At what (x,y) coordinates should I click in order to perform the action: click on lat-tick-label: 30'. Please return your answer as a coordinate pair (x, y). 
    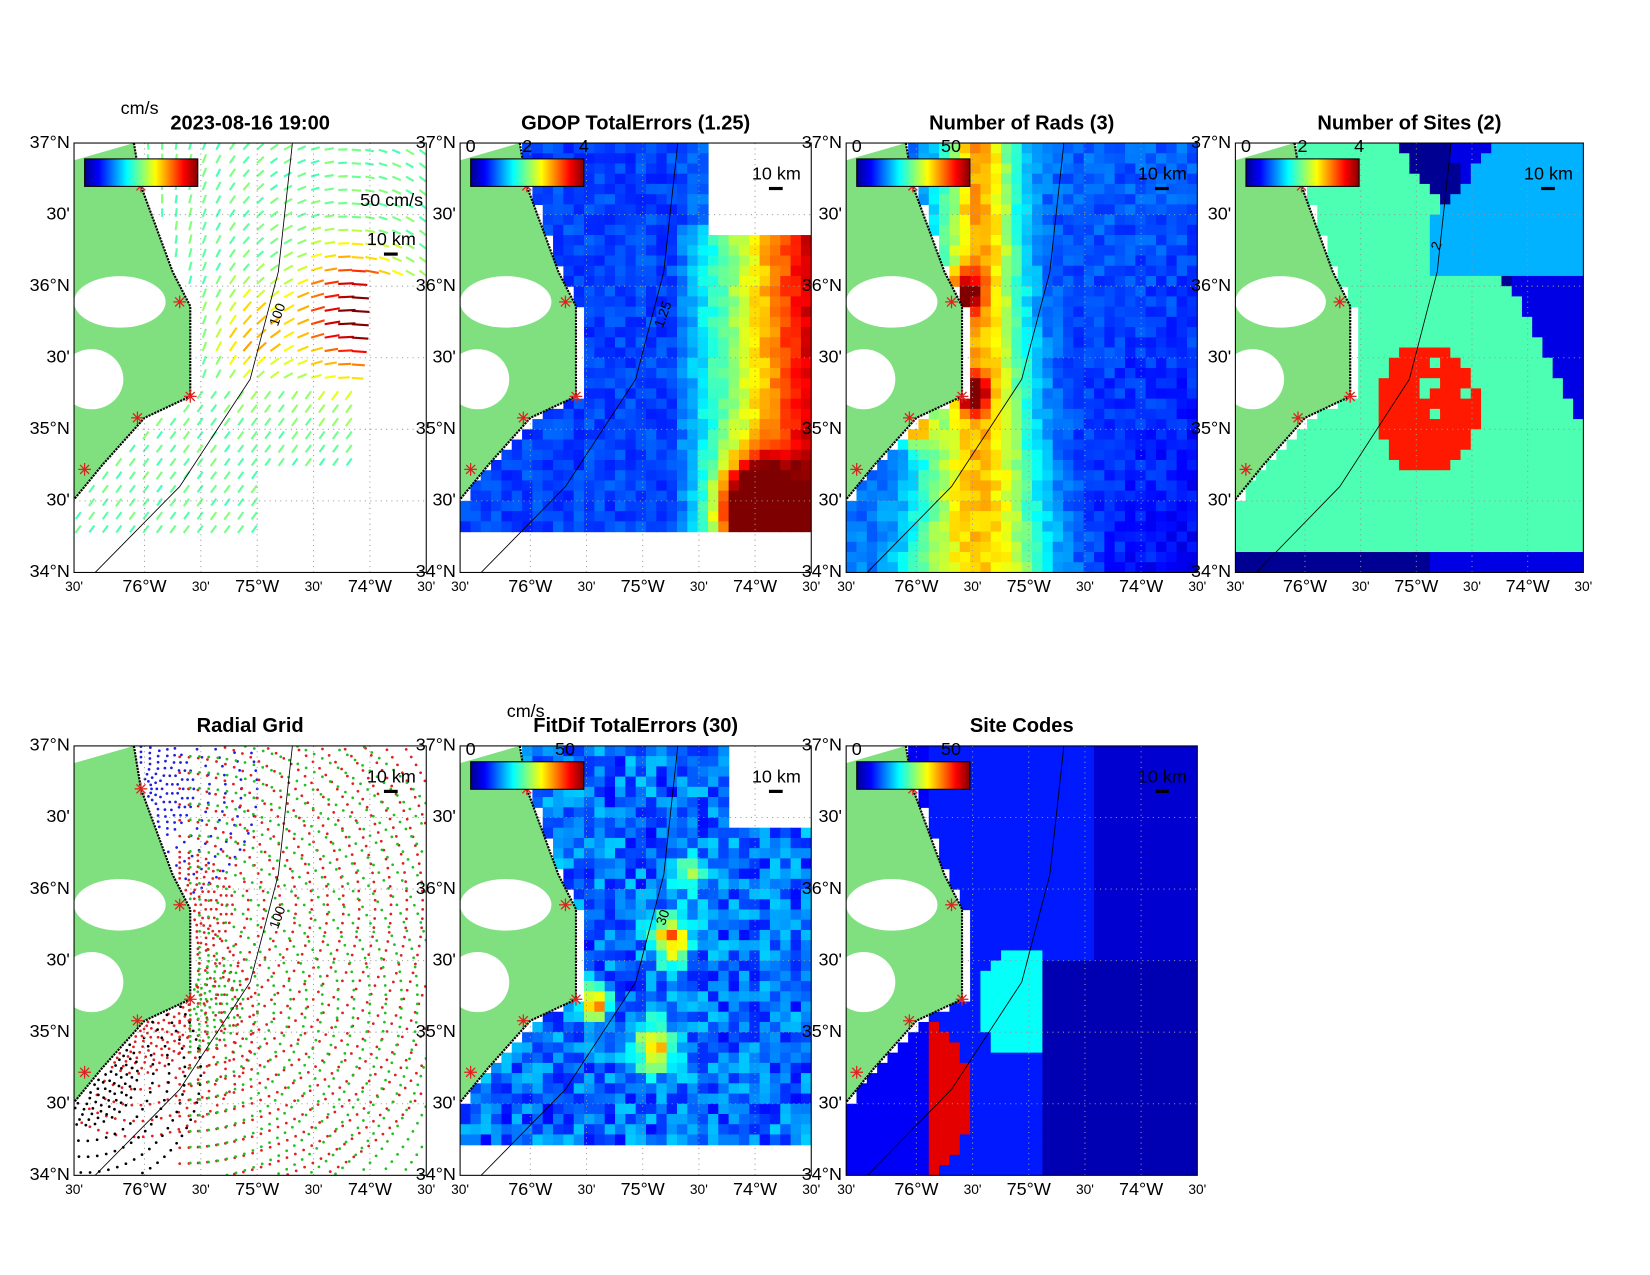
    Looking at the image, I should click on (1219, 356).